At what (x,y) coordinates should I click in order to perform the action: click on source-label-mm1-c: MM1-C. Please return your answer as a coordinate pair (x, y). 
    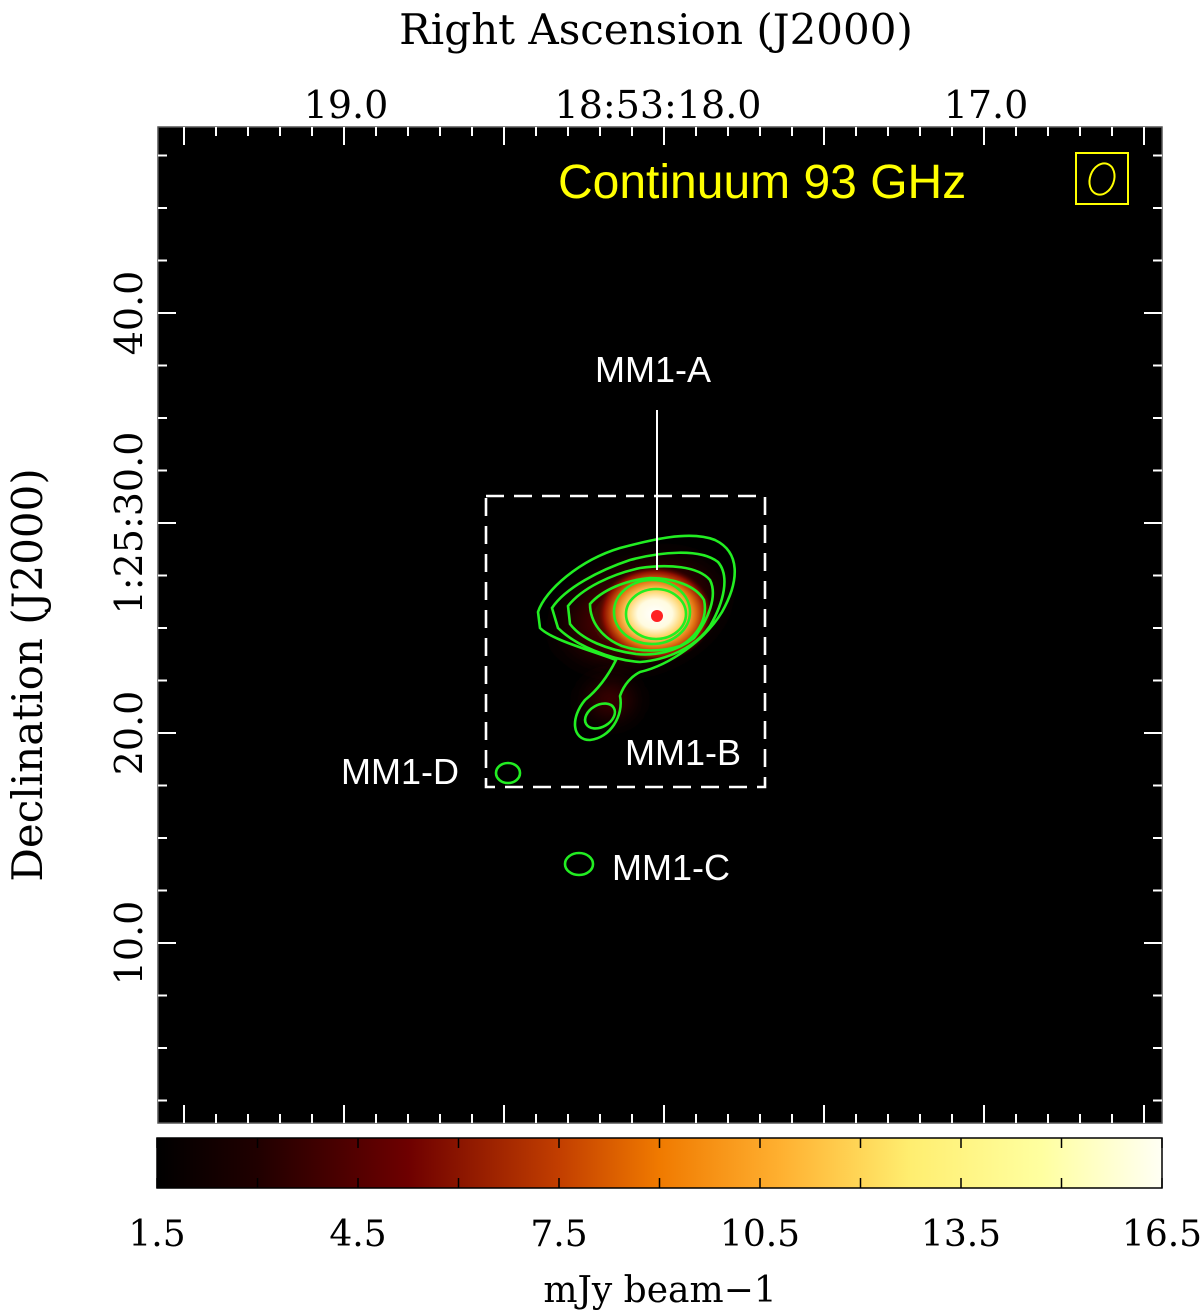
    Looking at the image, I should click on (671, 867).